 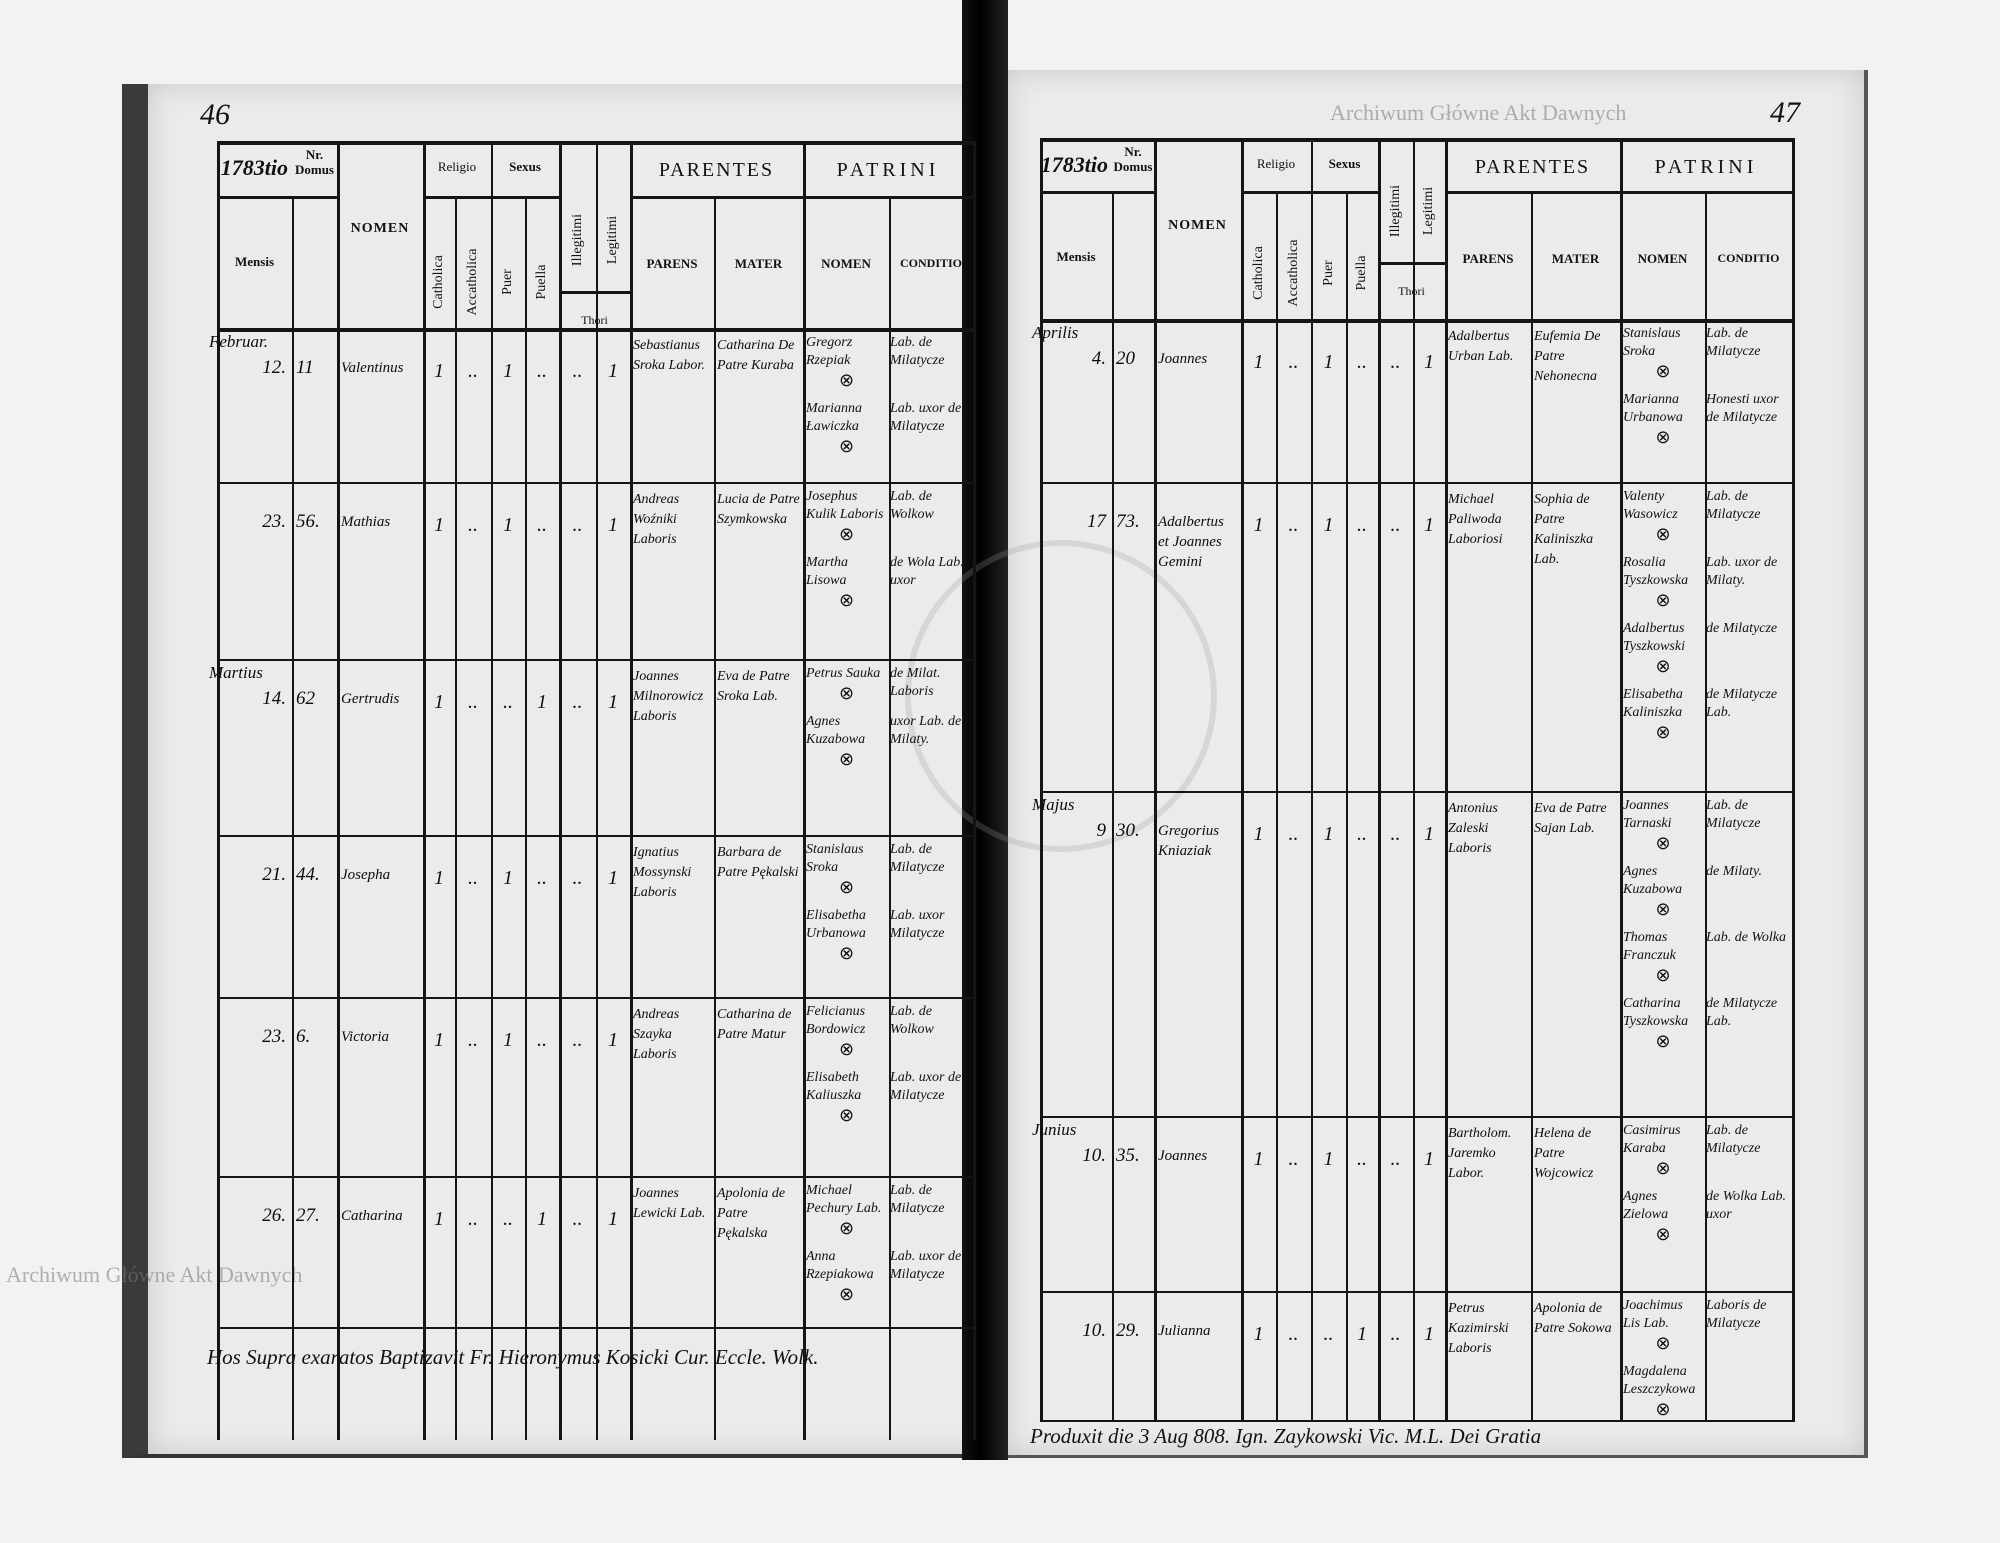 What do you see at coordinates (1473, 828) in the screenshot?
I see `father-name: Antonius Zaleski Laboris` at bounding box center [1473, 828].